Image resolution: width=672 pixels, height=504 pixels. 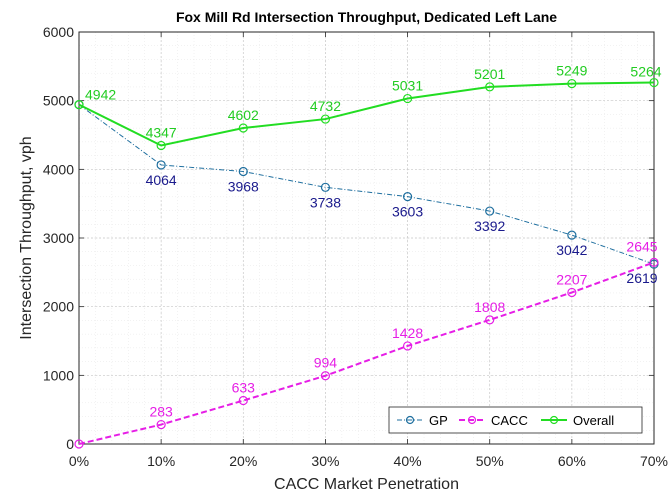 I want to click on x-axis-label: CACC Market Penetration, so click(x=366, y=484).